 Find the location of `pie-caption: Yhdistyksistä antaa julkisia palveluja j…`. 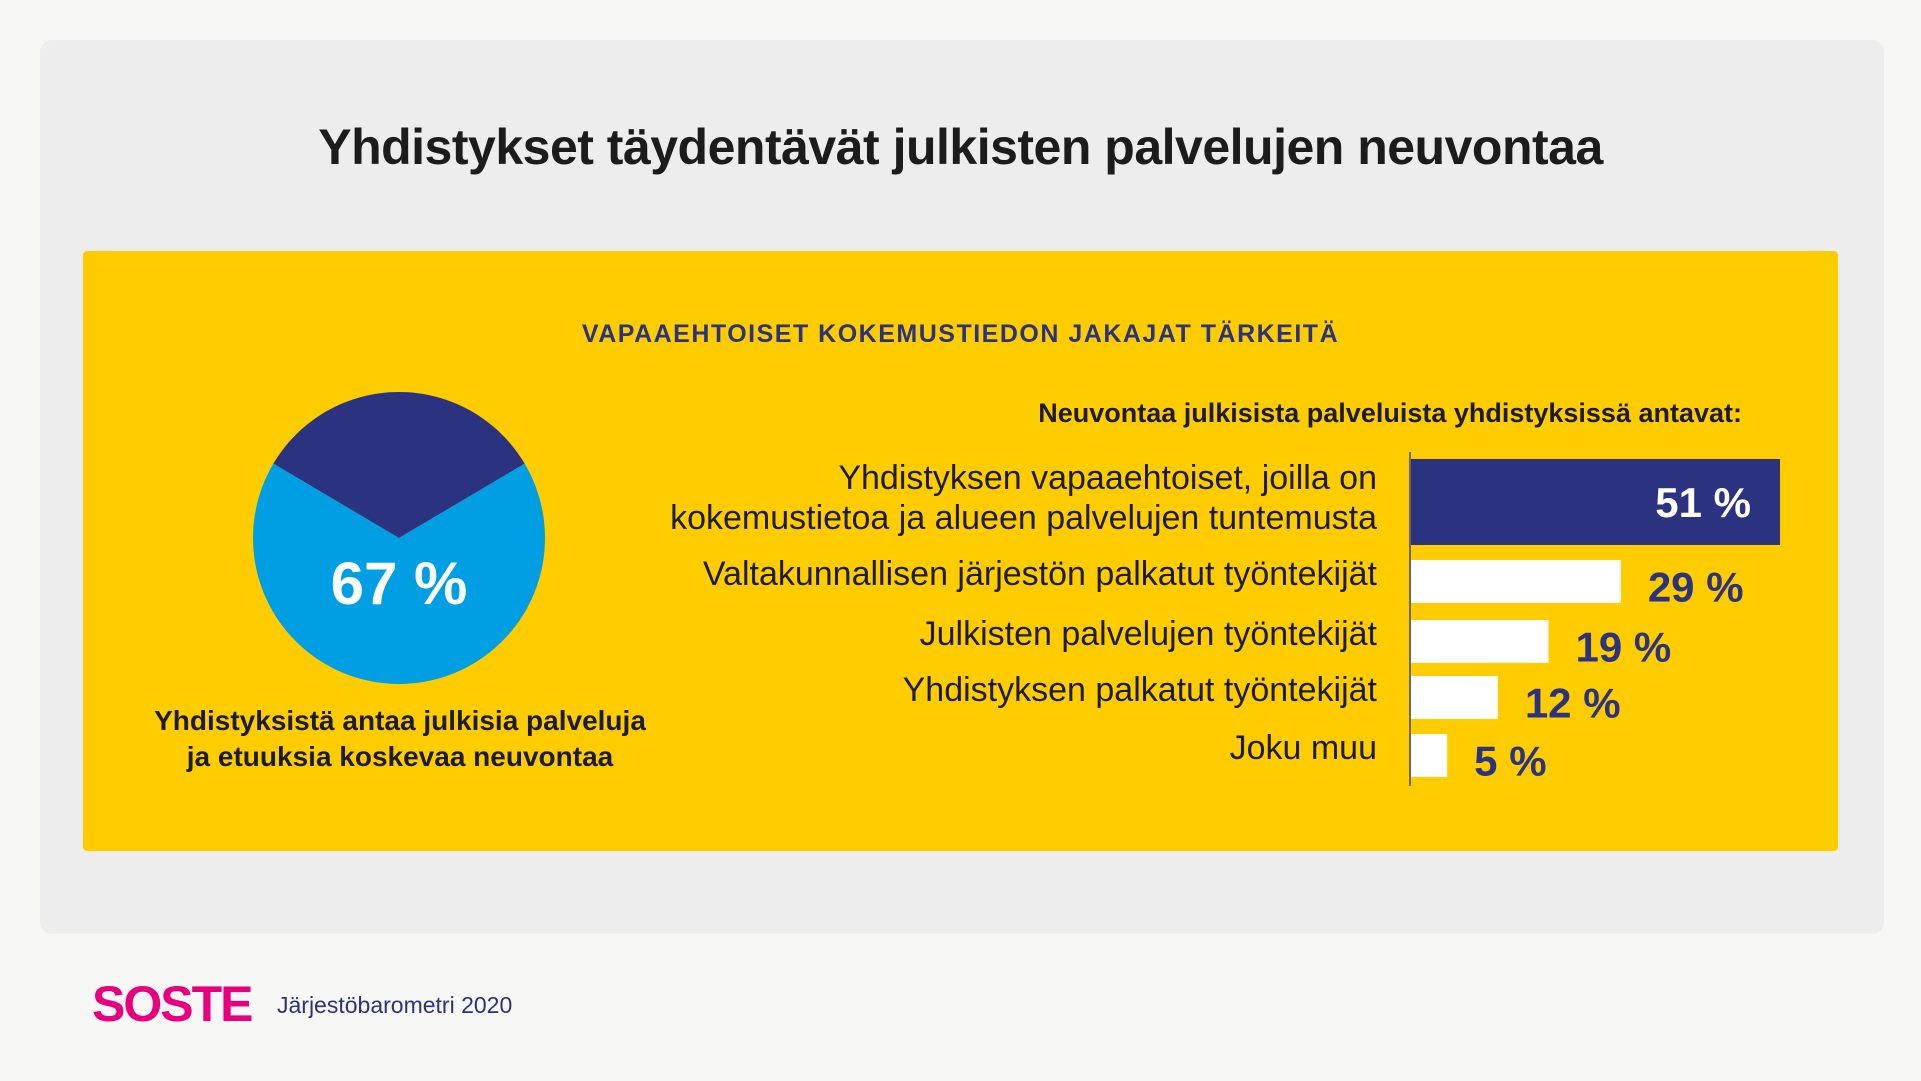

pie-caption: Yhdistyksistä antaa julkisia palveluja j… is located at coordinates (400, 739).